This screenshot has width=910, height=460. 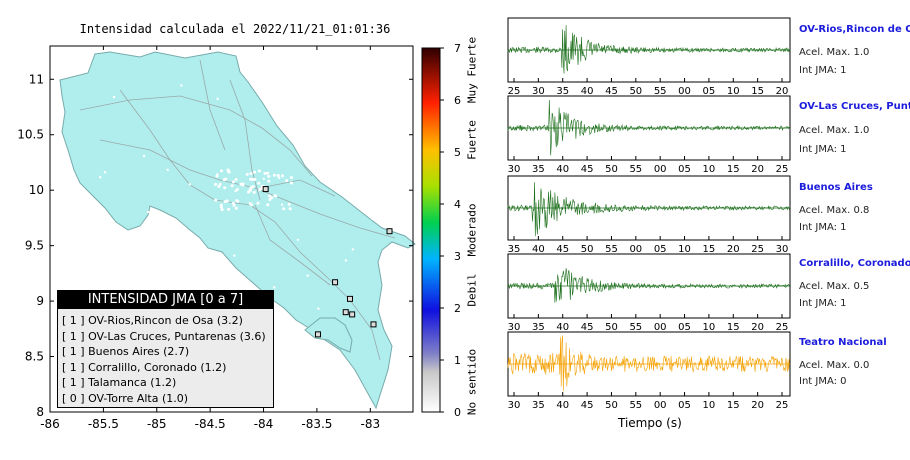 What do you see at coordinates (457, 48) in the screenshot?
I see `colorbar-tick-label: 7` at bounding box center [457, 48].